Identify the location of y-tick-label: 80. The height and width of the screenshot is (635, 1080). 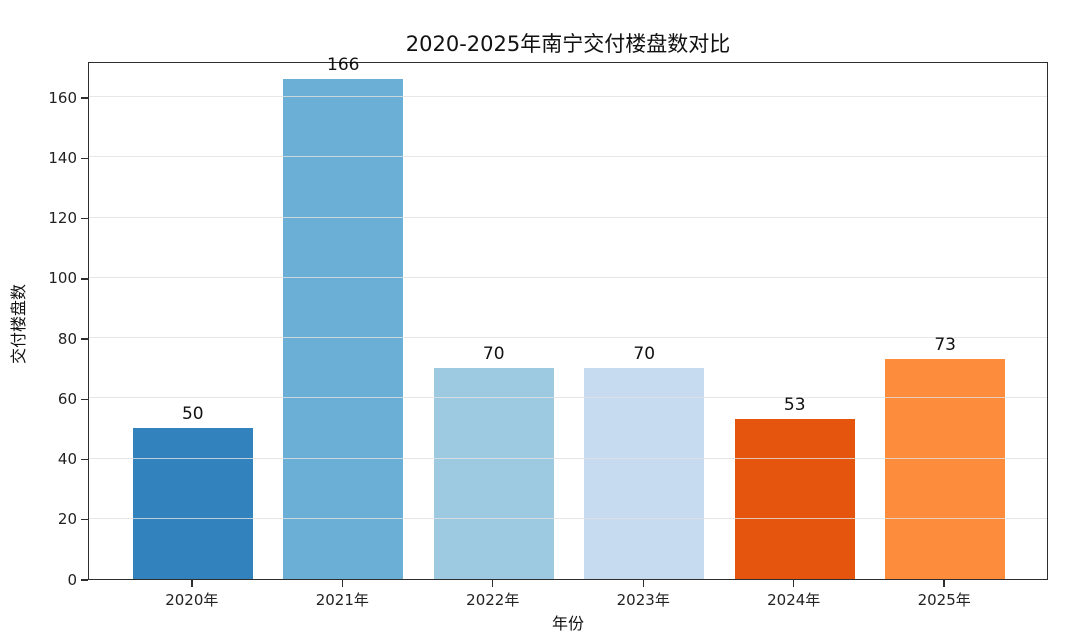
(67, 338).